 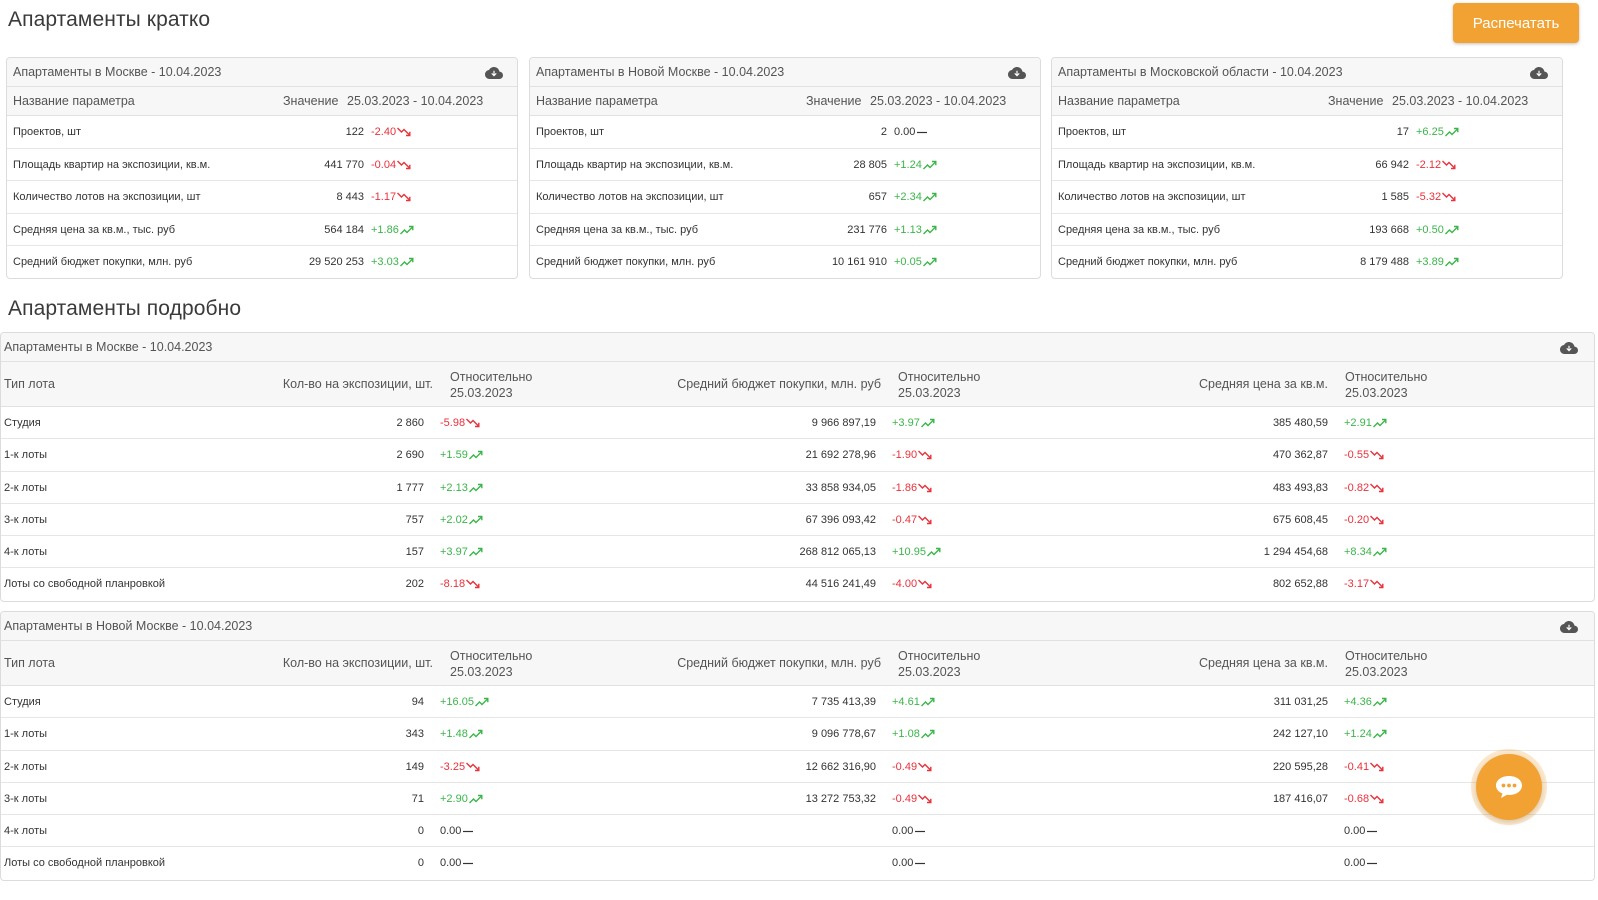 I want to click on table-header: Апартаменты в Новой Москве - 10.04.2023, so click(x=797, y=626).